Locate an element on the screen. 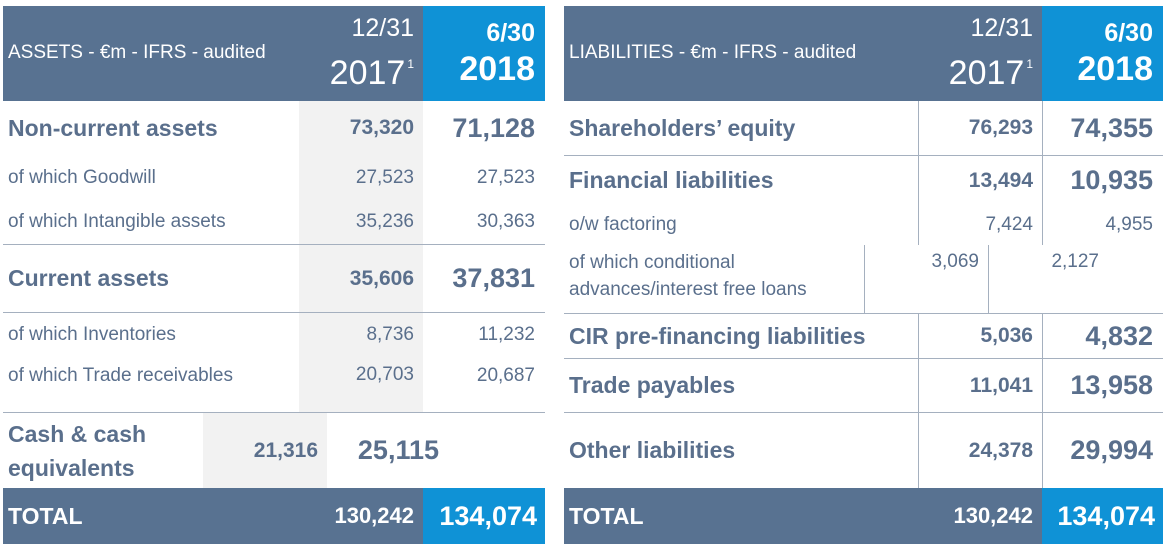  value-2018: 74,355 is located at coordinates (1102, 128).